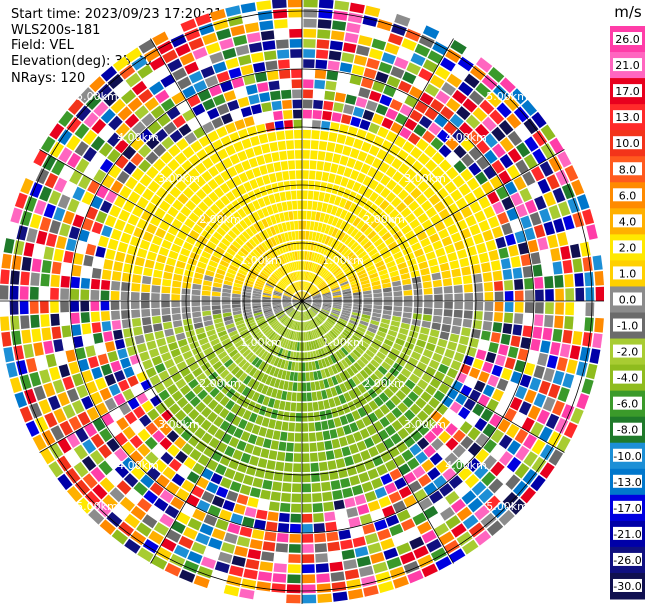 This screenshot has height=607, width=647. I want to click on azimuth-line, so click(433, 225).